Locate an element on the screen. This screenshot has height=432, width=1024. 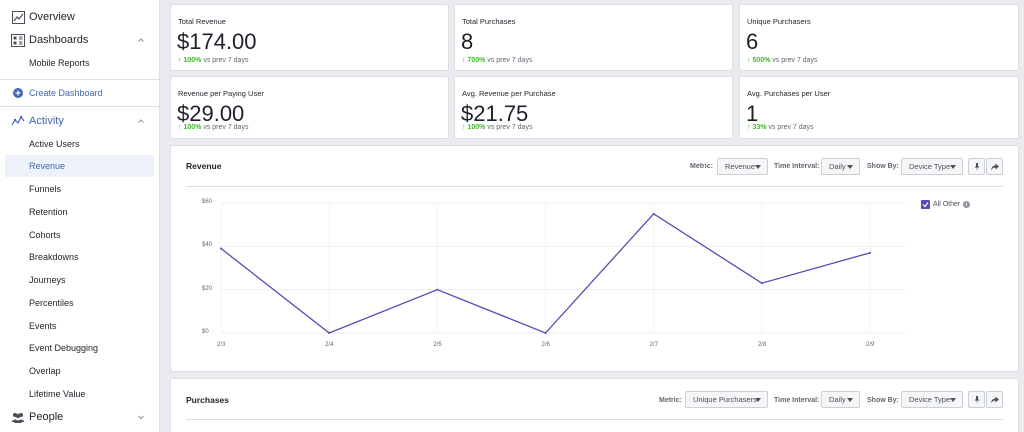
panel-title: Revenue is located at coordinates (204, 166).